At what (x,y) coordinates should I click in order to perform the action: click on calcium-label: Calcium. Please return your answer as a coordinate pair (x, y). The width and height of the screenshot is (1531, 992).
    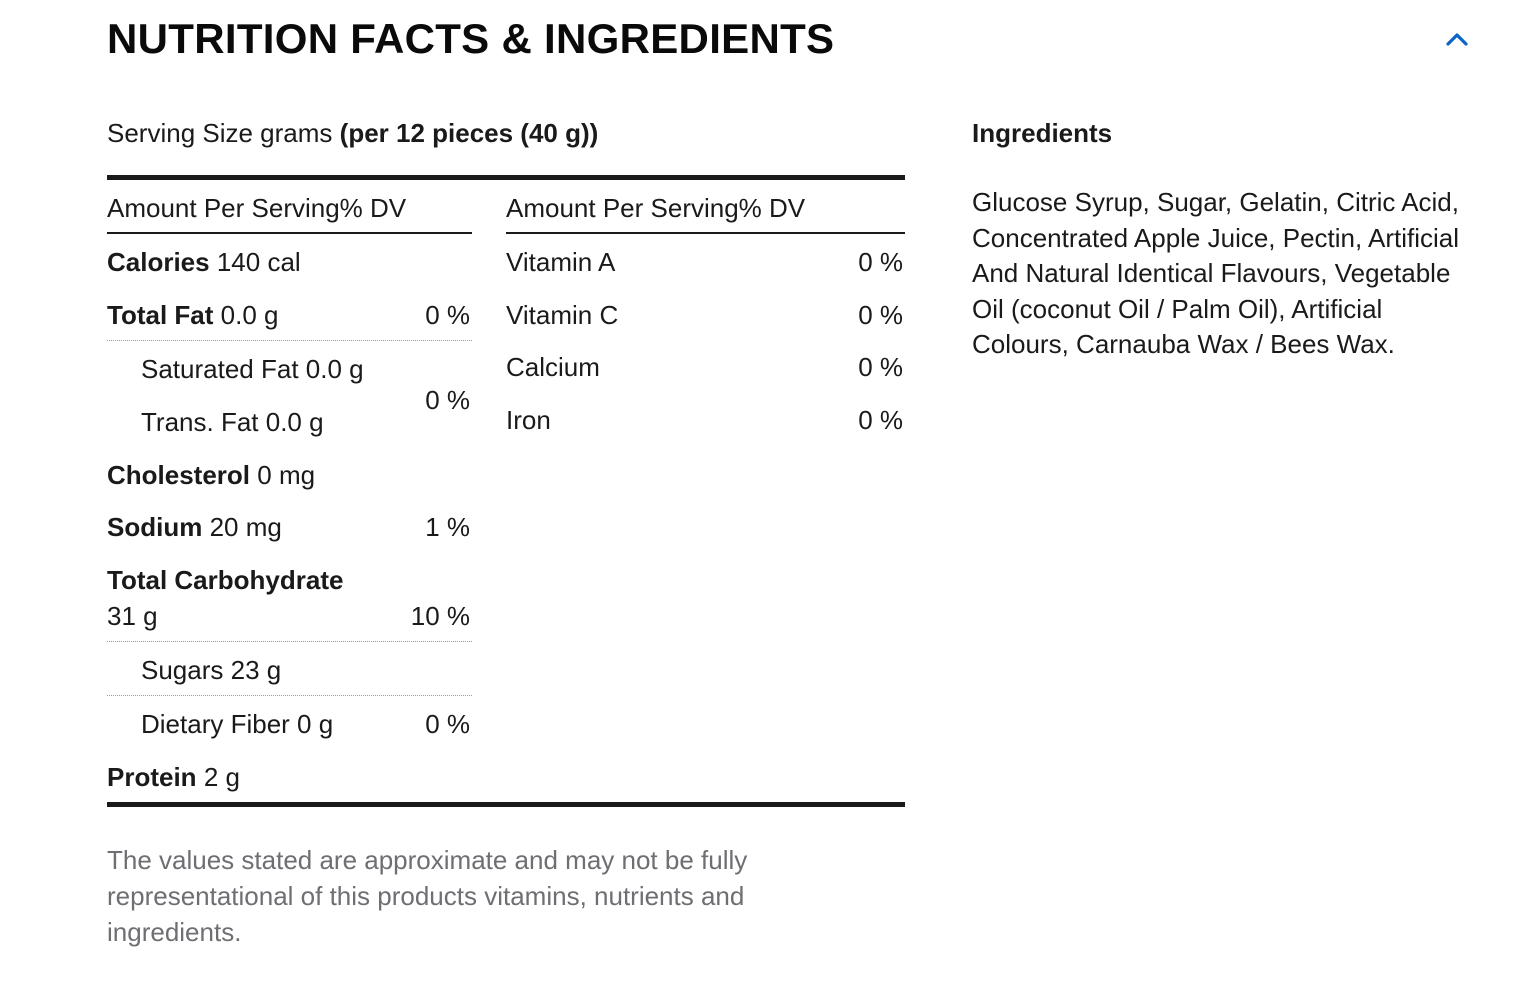
    Looking at the image, I should click on (553, 367).